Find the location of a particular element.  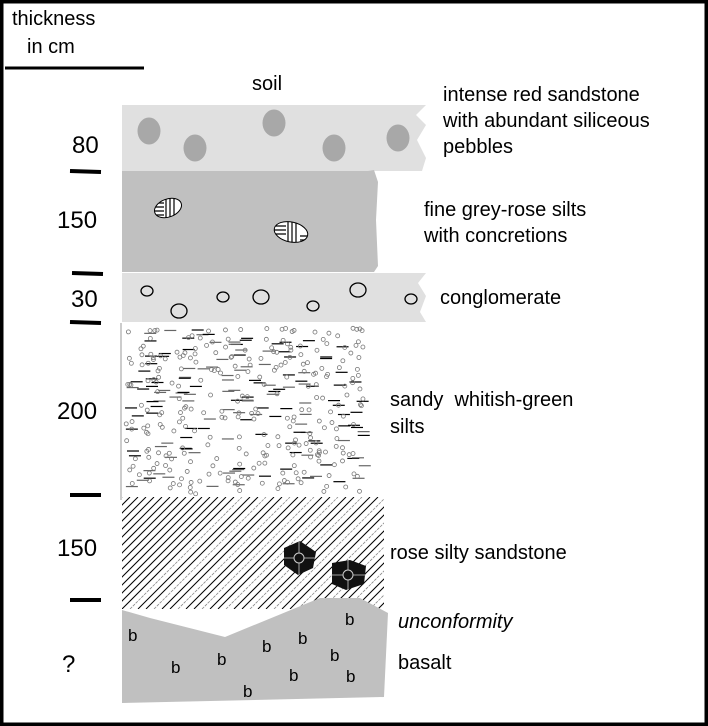

pebble is located at coordinates (398, 138).